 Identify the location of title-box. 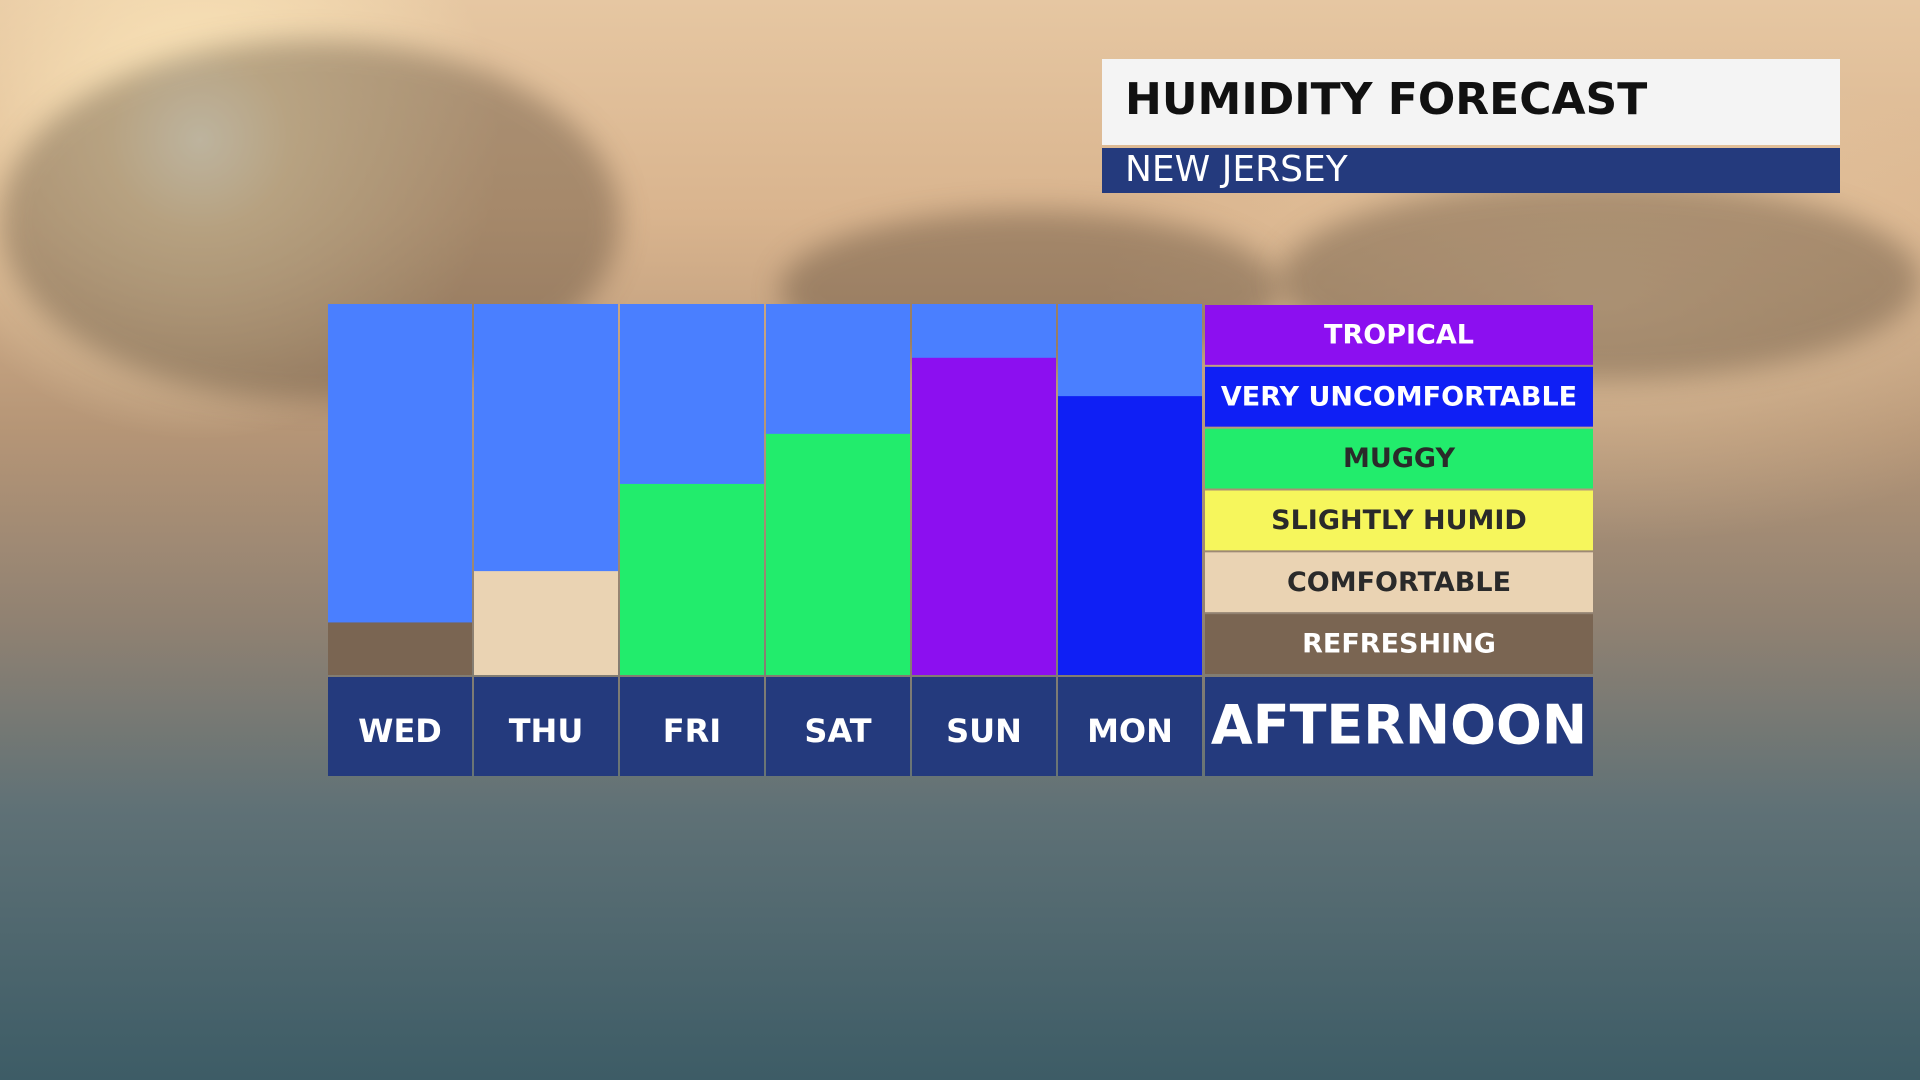
(1471, 102).